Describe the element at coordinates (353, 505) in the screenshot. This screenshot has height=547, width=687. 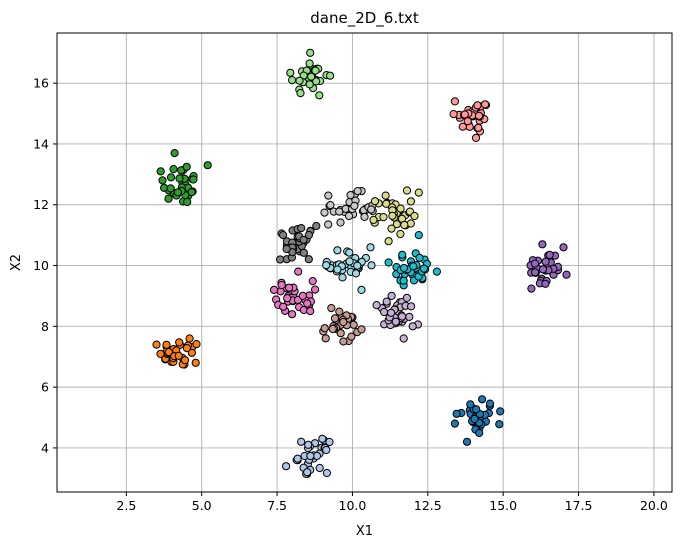
I see `x-tick-label: 10.0` at that location.